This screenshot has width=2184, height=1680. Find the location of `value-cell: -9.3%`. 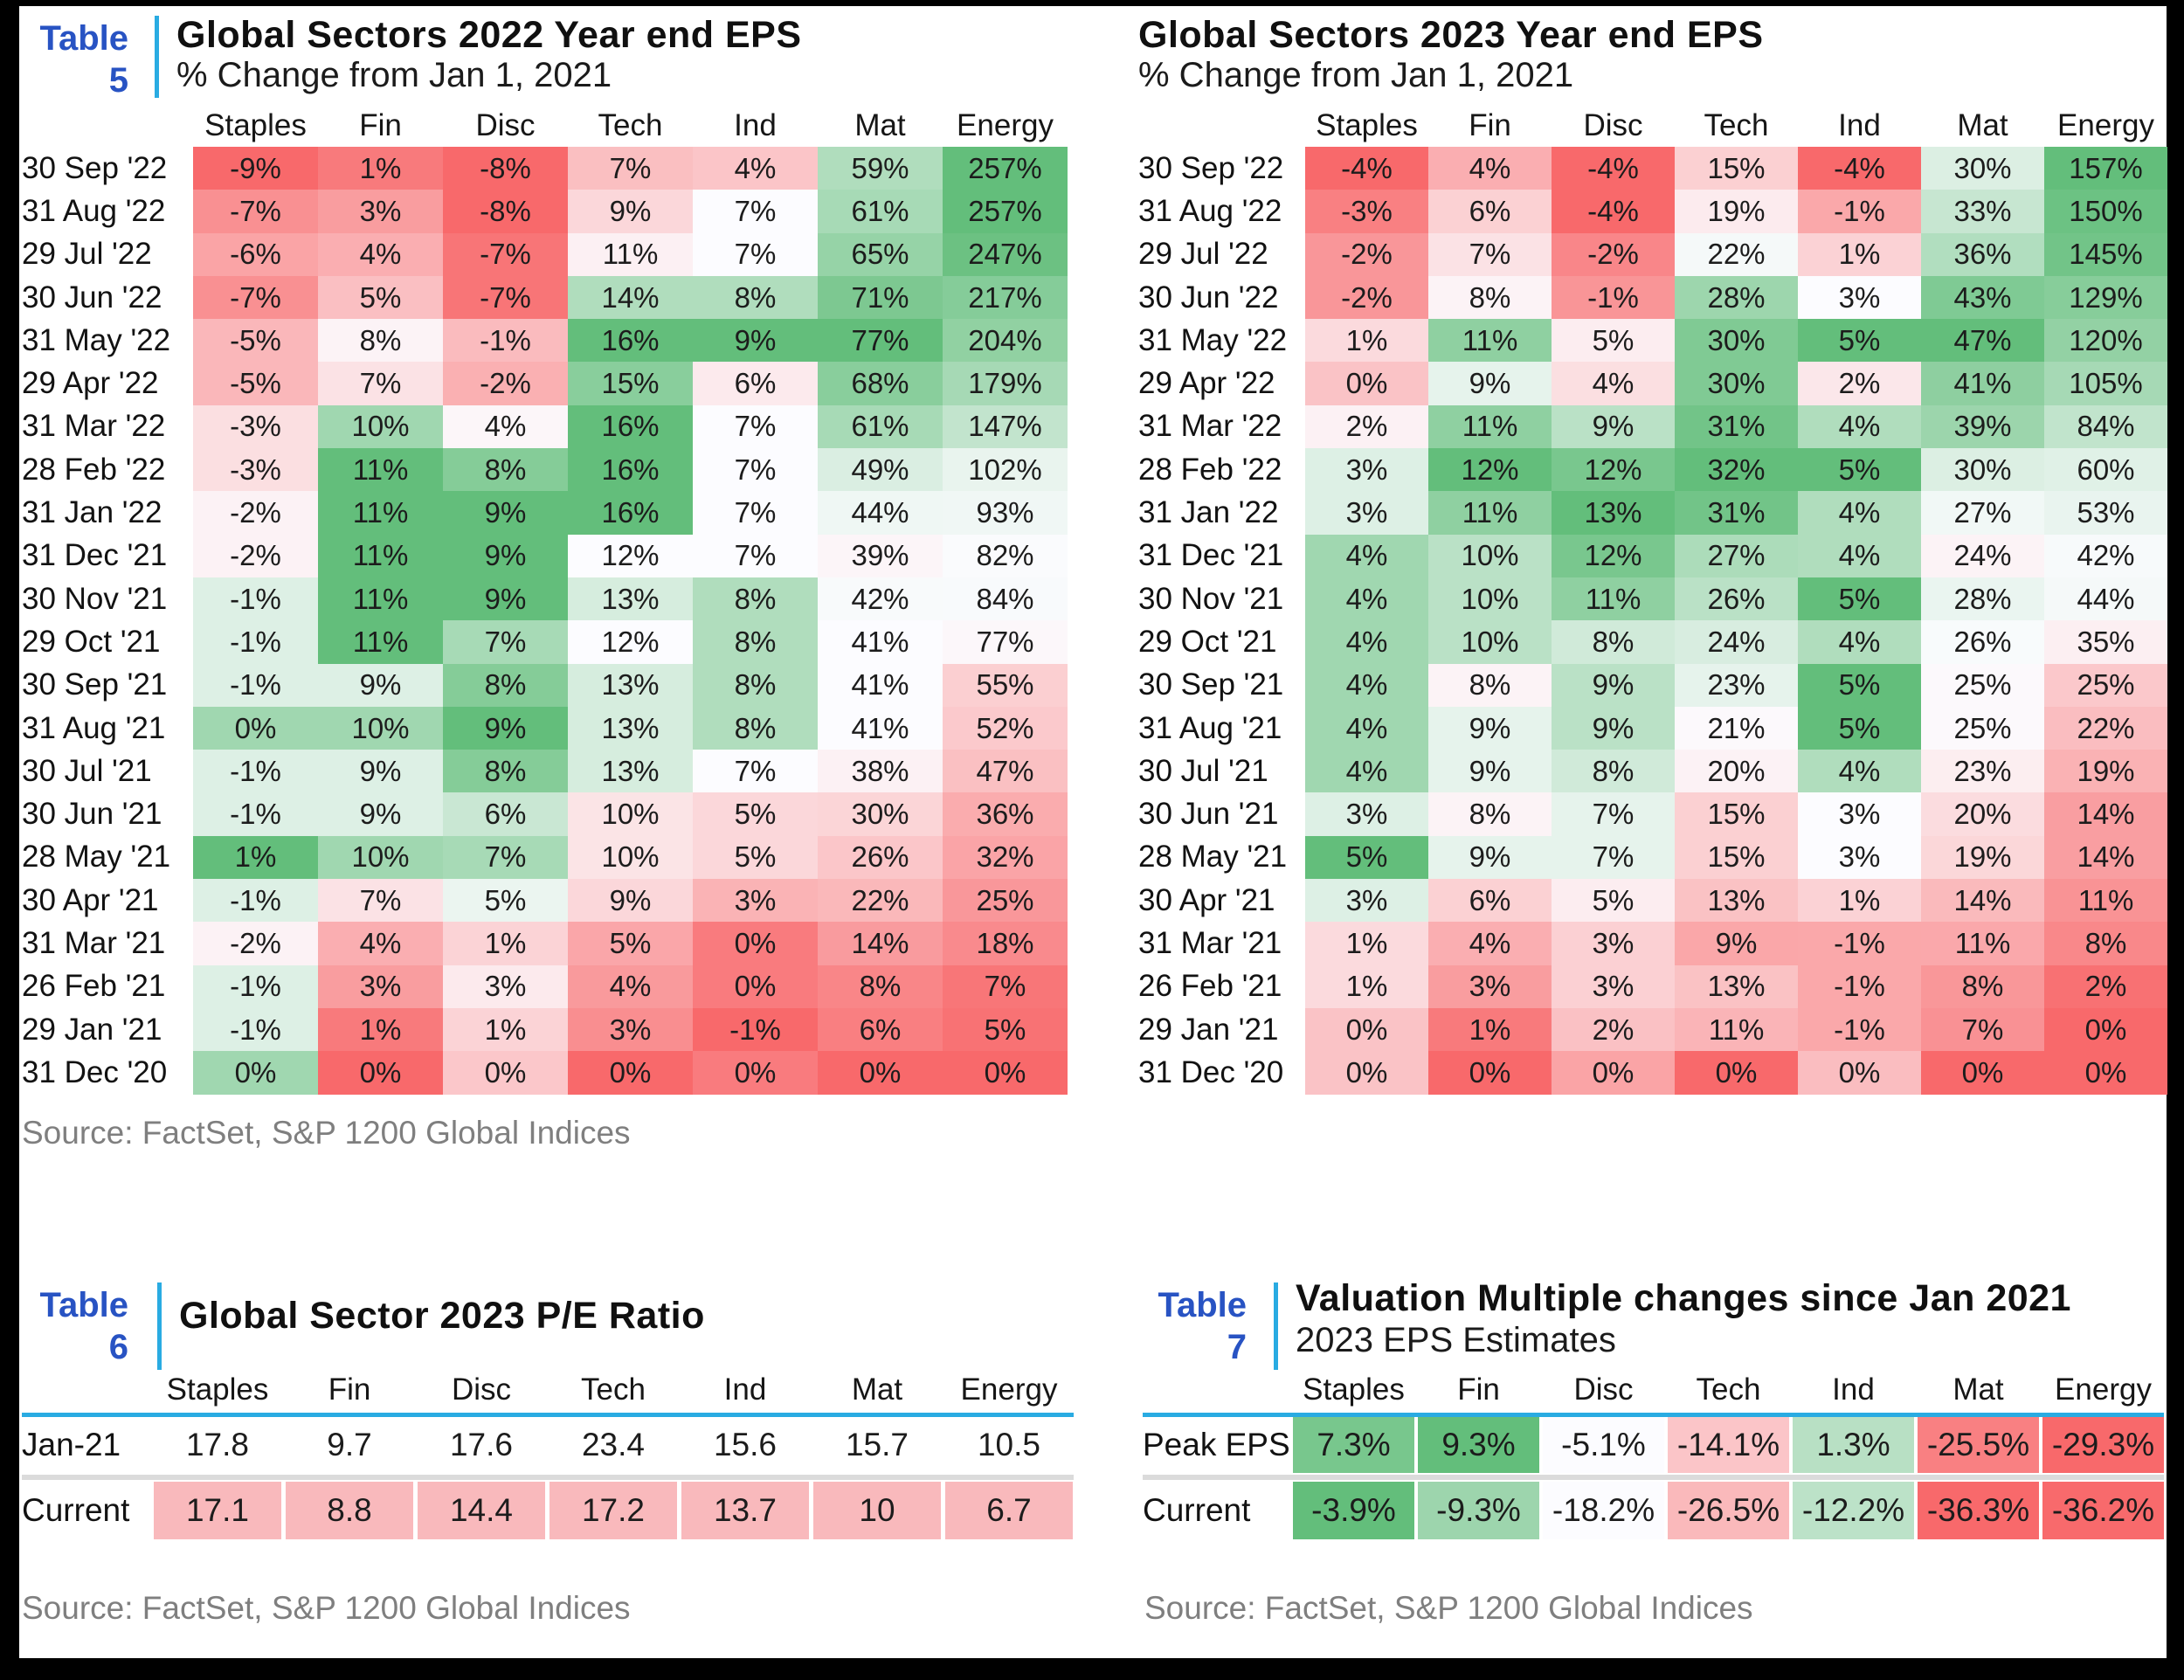

value-cell: -9.3% is located at coordinates (1478, 1510).